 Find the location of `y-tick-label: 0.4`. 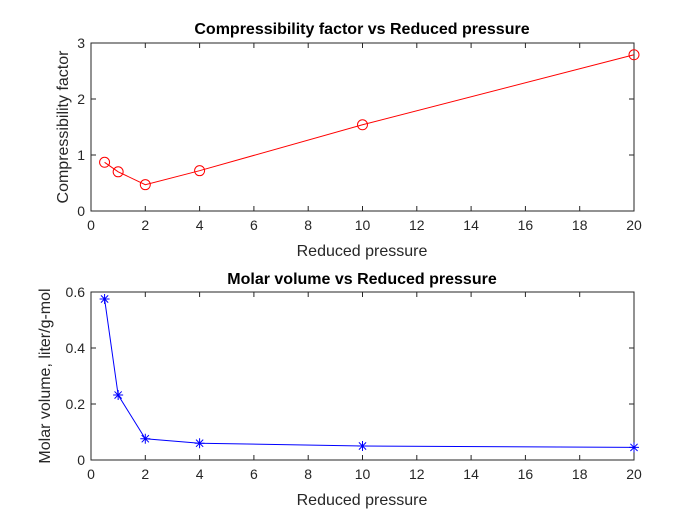

y-tick-label: 0.4 is located at coordinates (76, 348).